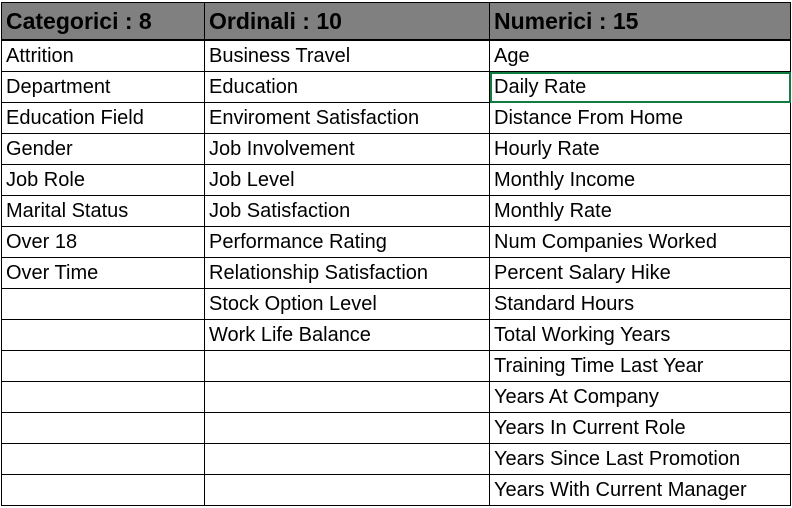 The image size is (792, 508). I want to click on cell-numerici: Years At Company, so click(640, 397).